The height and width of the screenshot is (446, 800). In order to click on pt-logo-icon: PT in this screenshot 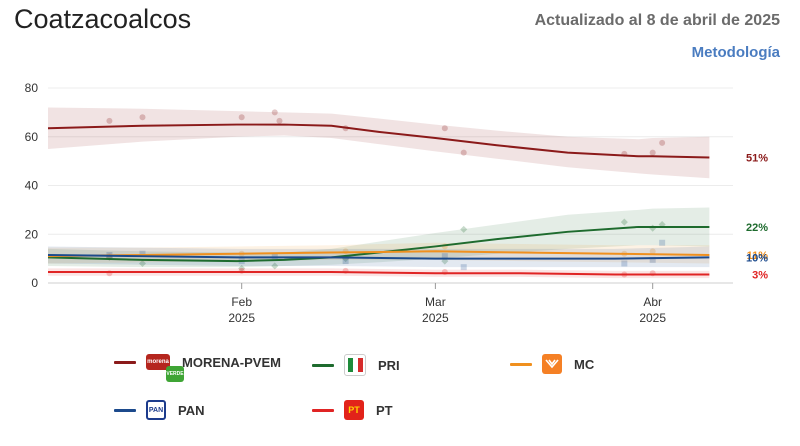, I will do `click(354, 410)`.